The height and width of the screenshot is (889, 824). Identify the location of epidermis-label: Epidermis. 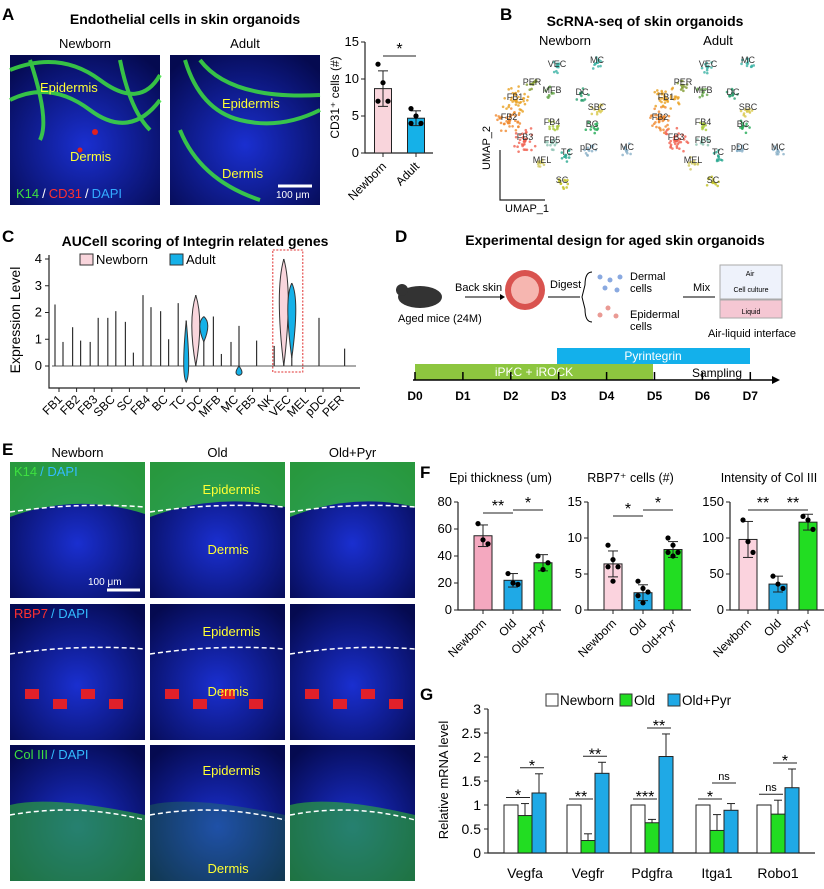
(232, 770).